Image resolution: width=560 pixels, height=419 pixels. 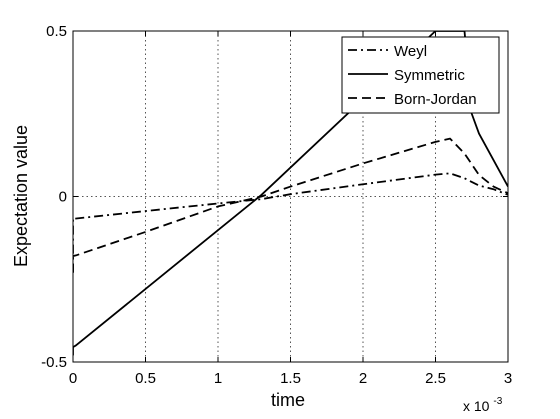 I want to click on legend-label: Born-Jordan, so click(x=435, y=99).